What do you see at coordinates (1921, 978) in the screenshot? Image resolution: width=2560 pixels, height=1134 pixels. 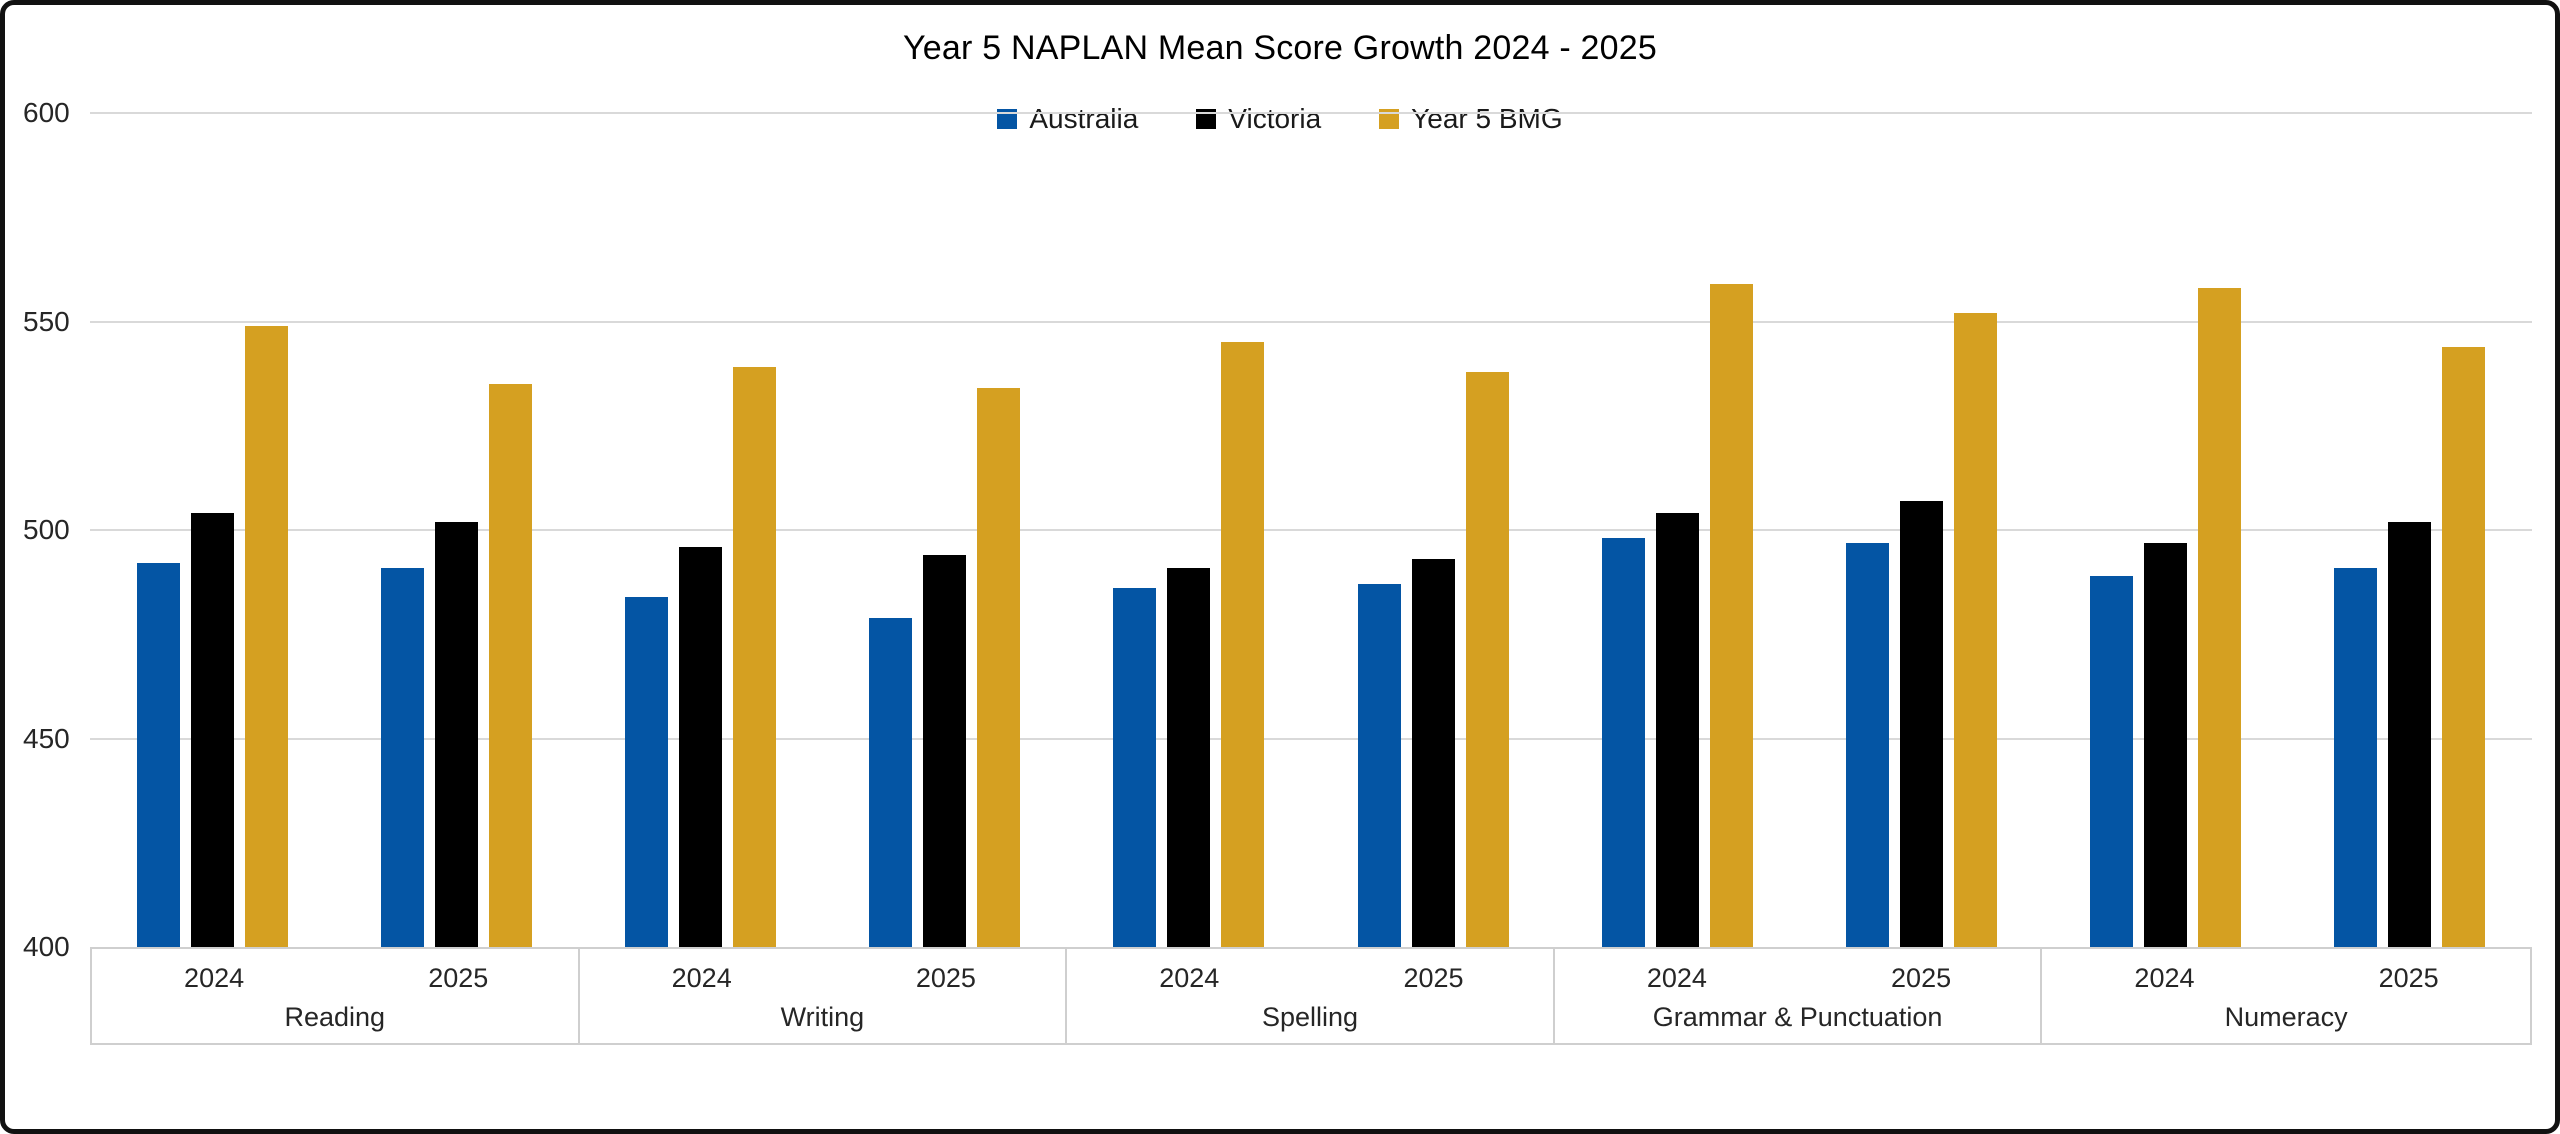 I see `year-label-grammar-punctuation-2025: 2025` at bounding box center [1921, 978].